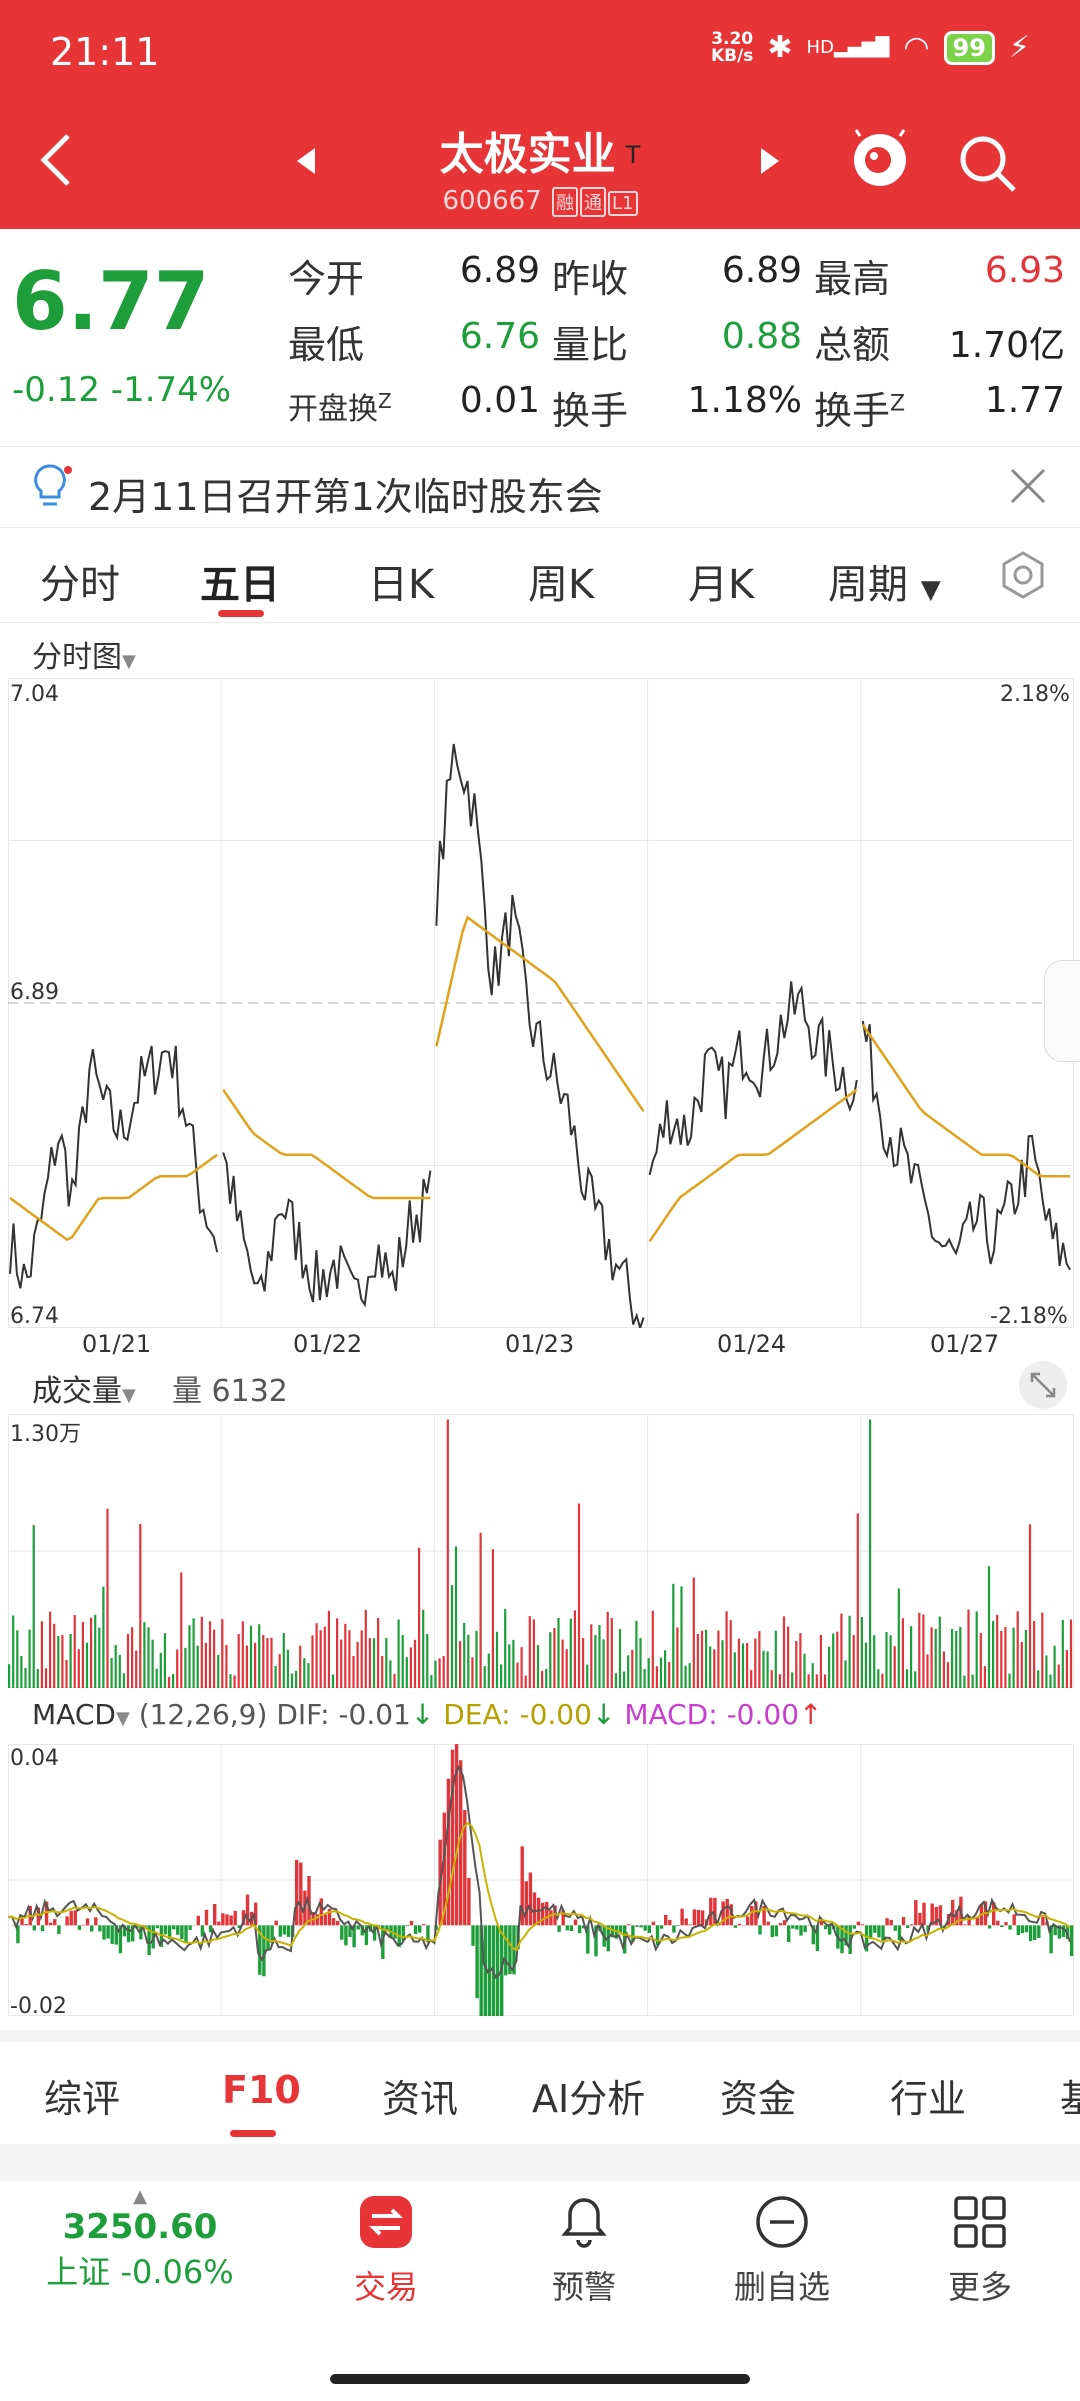  I want to click on tab-intraday: 分时, so click(80, 581).